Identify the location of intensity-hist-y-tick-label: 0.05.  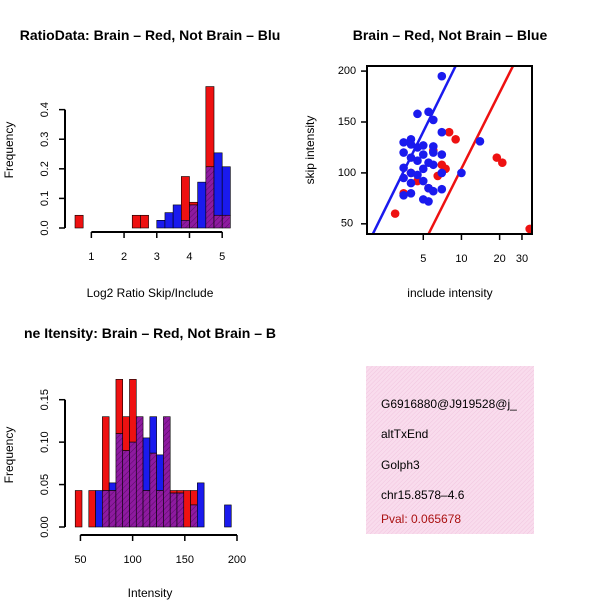
(45, 484).